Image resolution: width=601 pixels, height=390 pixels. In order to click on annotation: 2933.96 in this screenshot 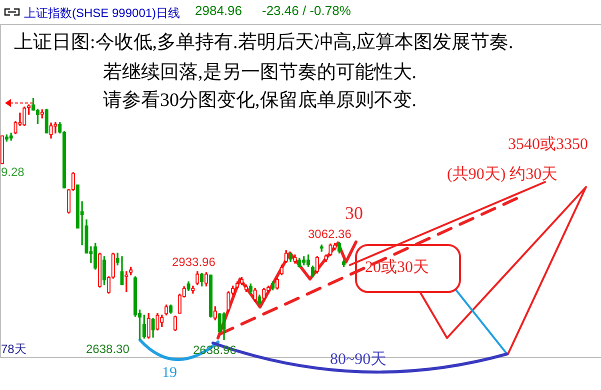, I will do `click(194, 262)`.